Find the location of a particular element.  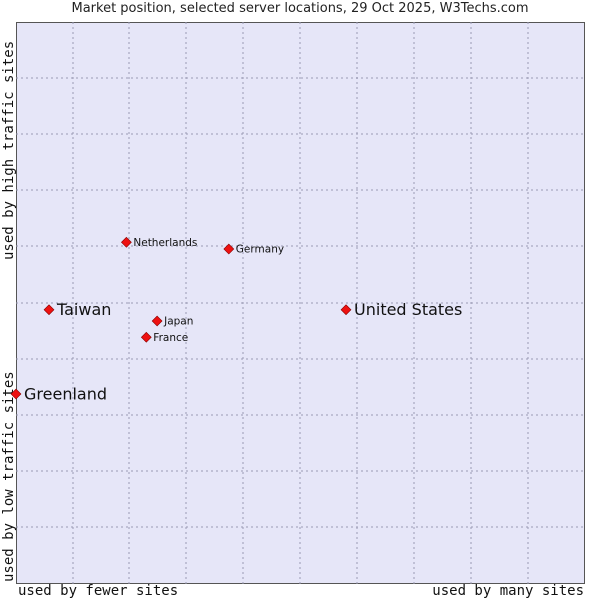

data-point-japan is located at coordinates (157, 321).